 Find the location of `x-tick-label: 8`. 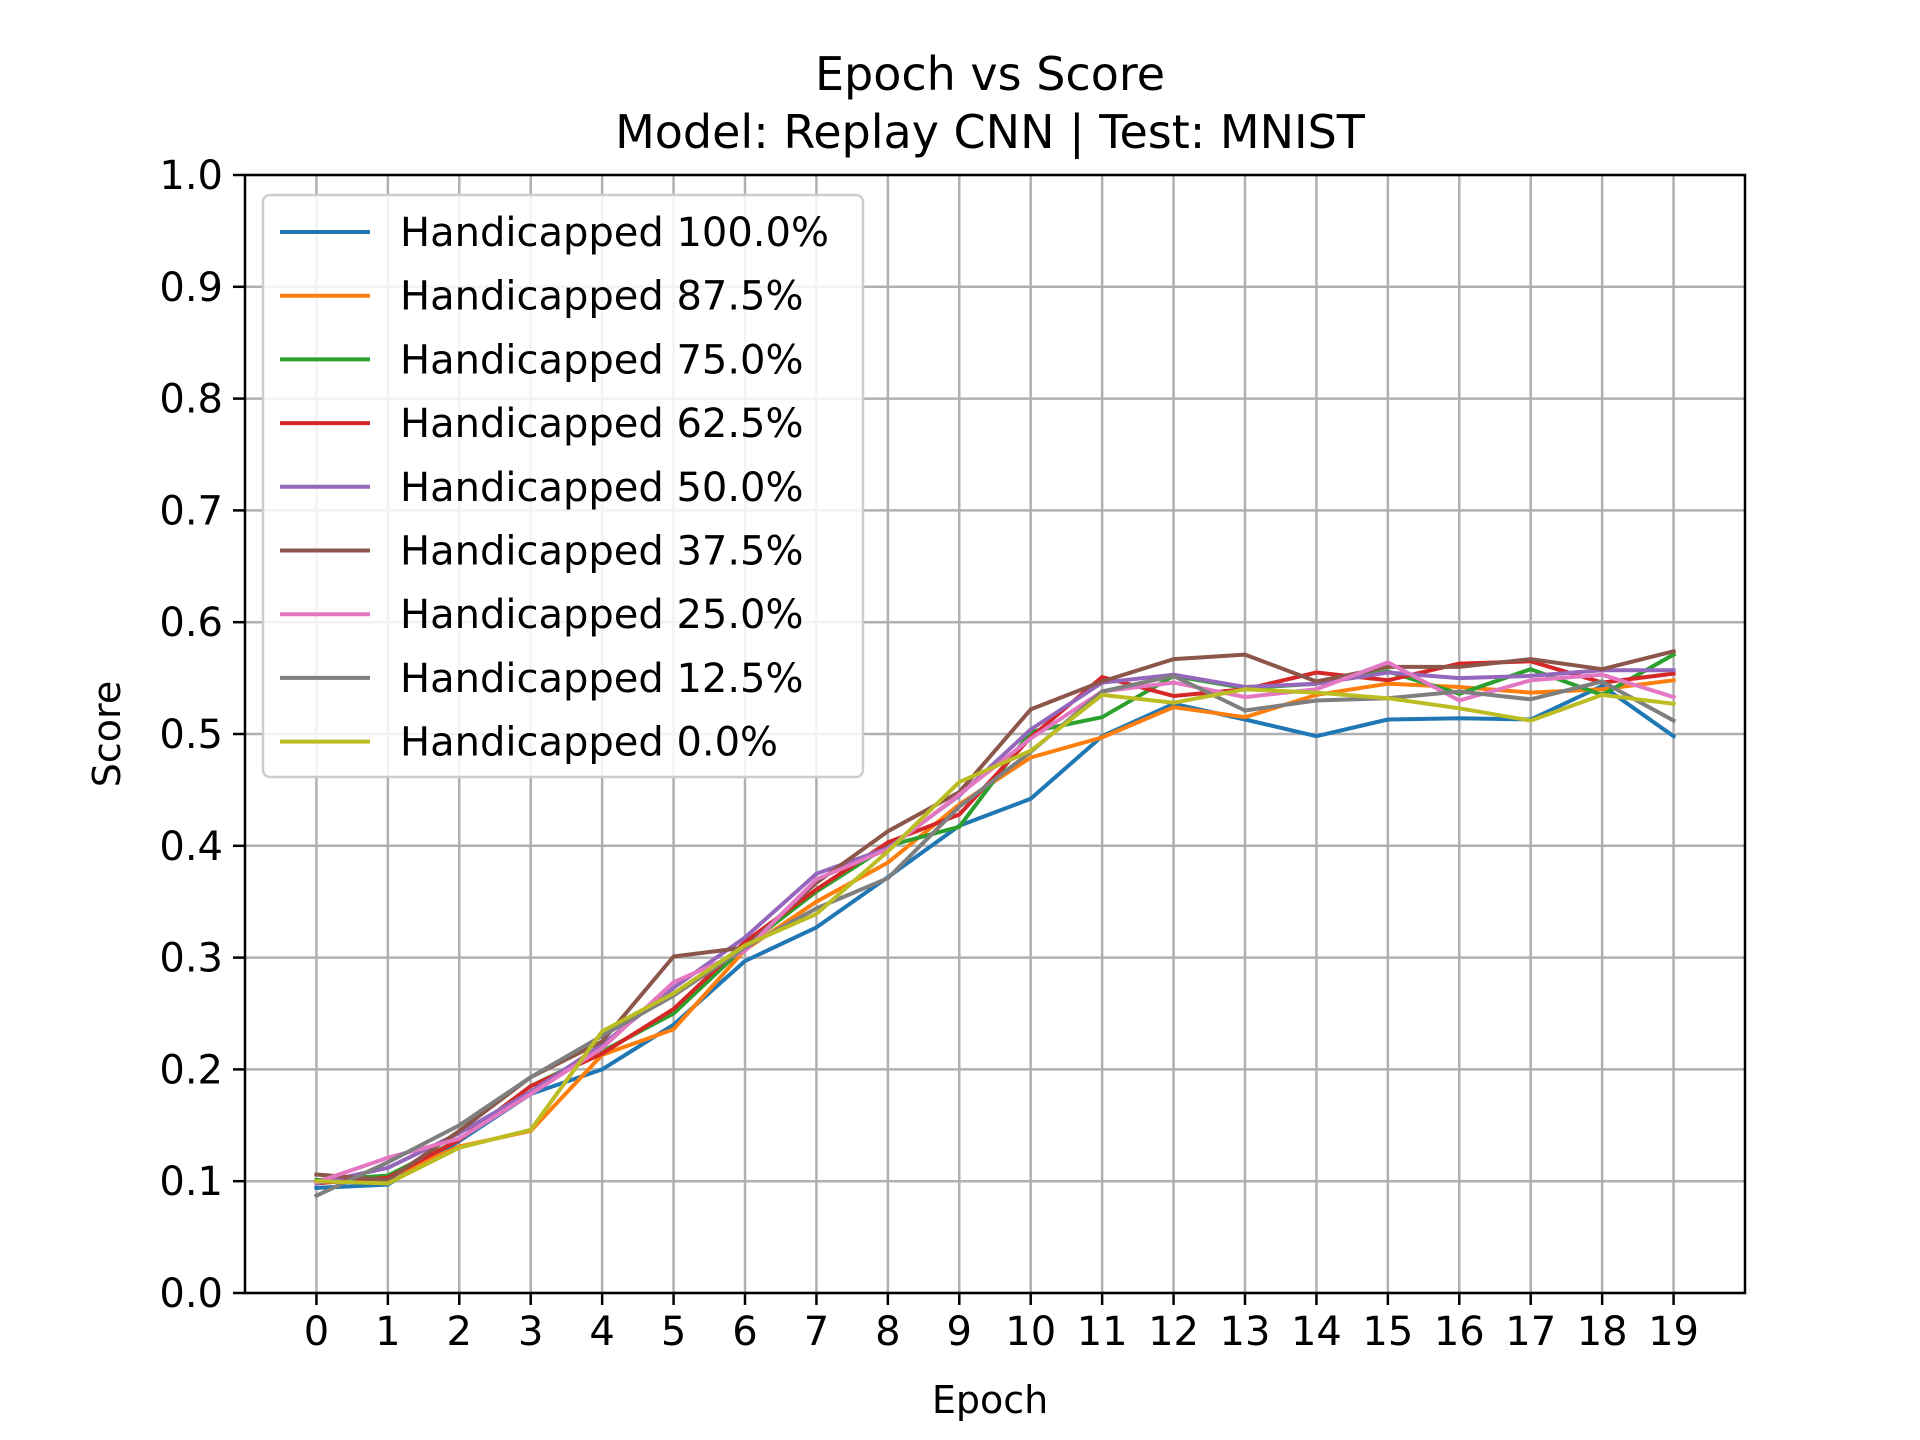

x-tick-label: 8 is located at coordinates (887, 1332).